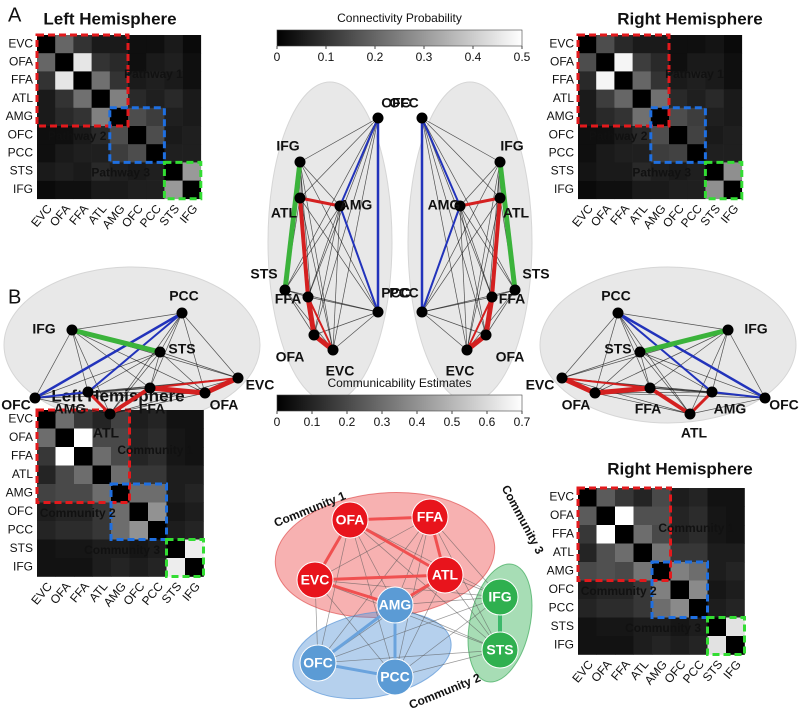 The width and height of the screenshot is (800, 716). Describe the element at coordinates (153, 74) in the screenshot. I see `group-label: Pathway 1` at that location.